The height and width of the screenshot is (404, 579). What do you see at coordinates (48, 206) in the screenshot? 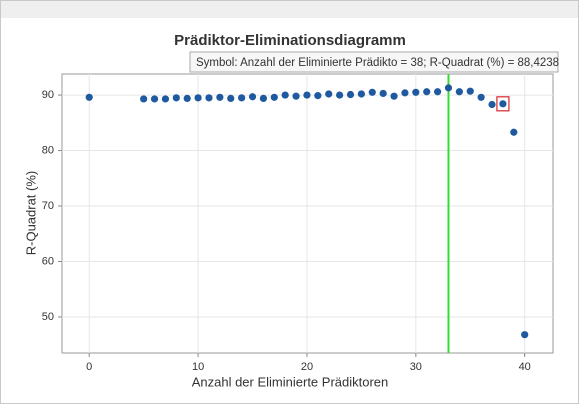
I see `y-tick-label: 70` at bounding box center [48, 206].